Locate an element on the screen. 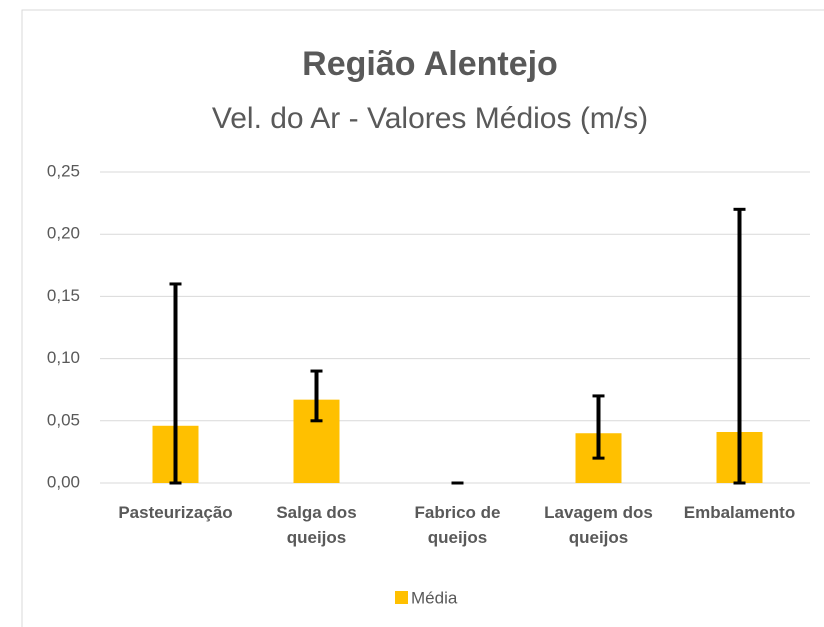 The height and width of the screenshot is (627, 824). x-tick-label: Pasteurização is located at coordinates (175, 512).